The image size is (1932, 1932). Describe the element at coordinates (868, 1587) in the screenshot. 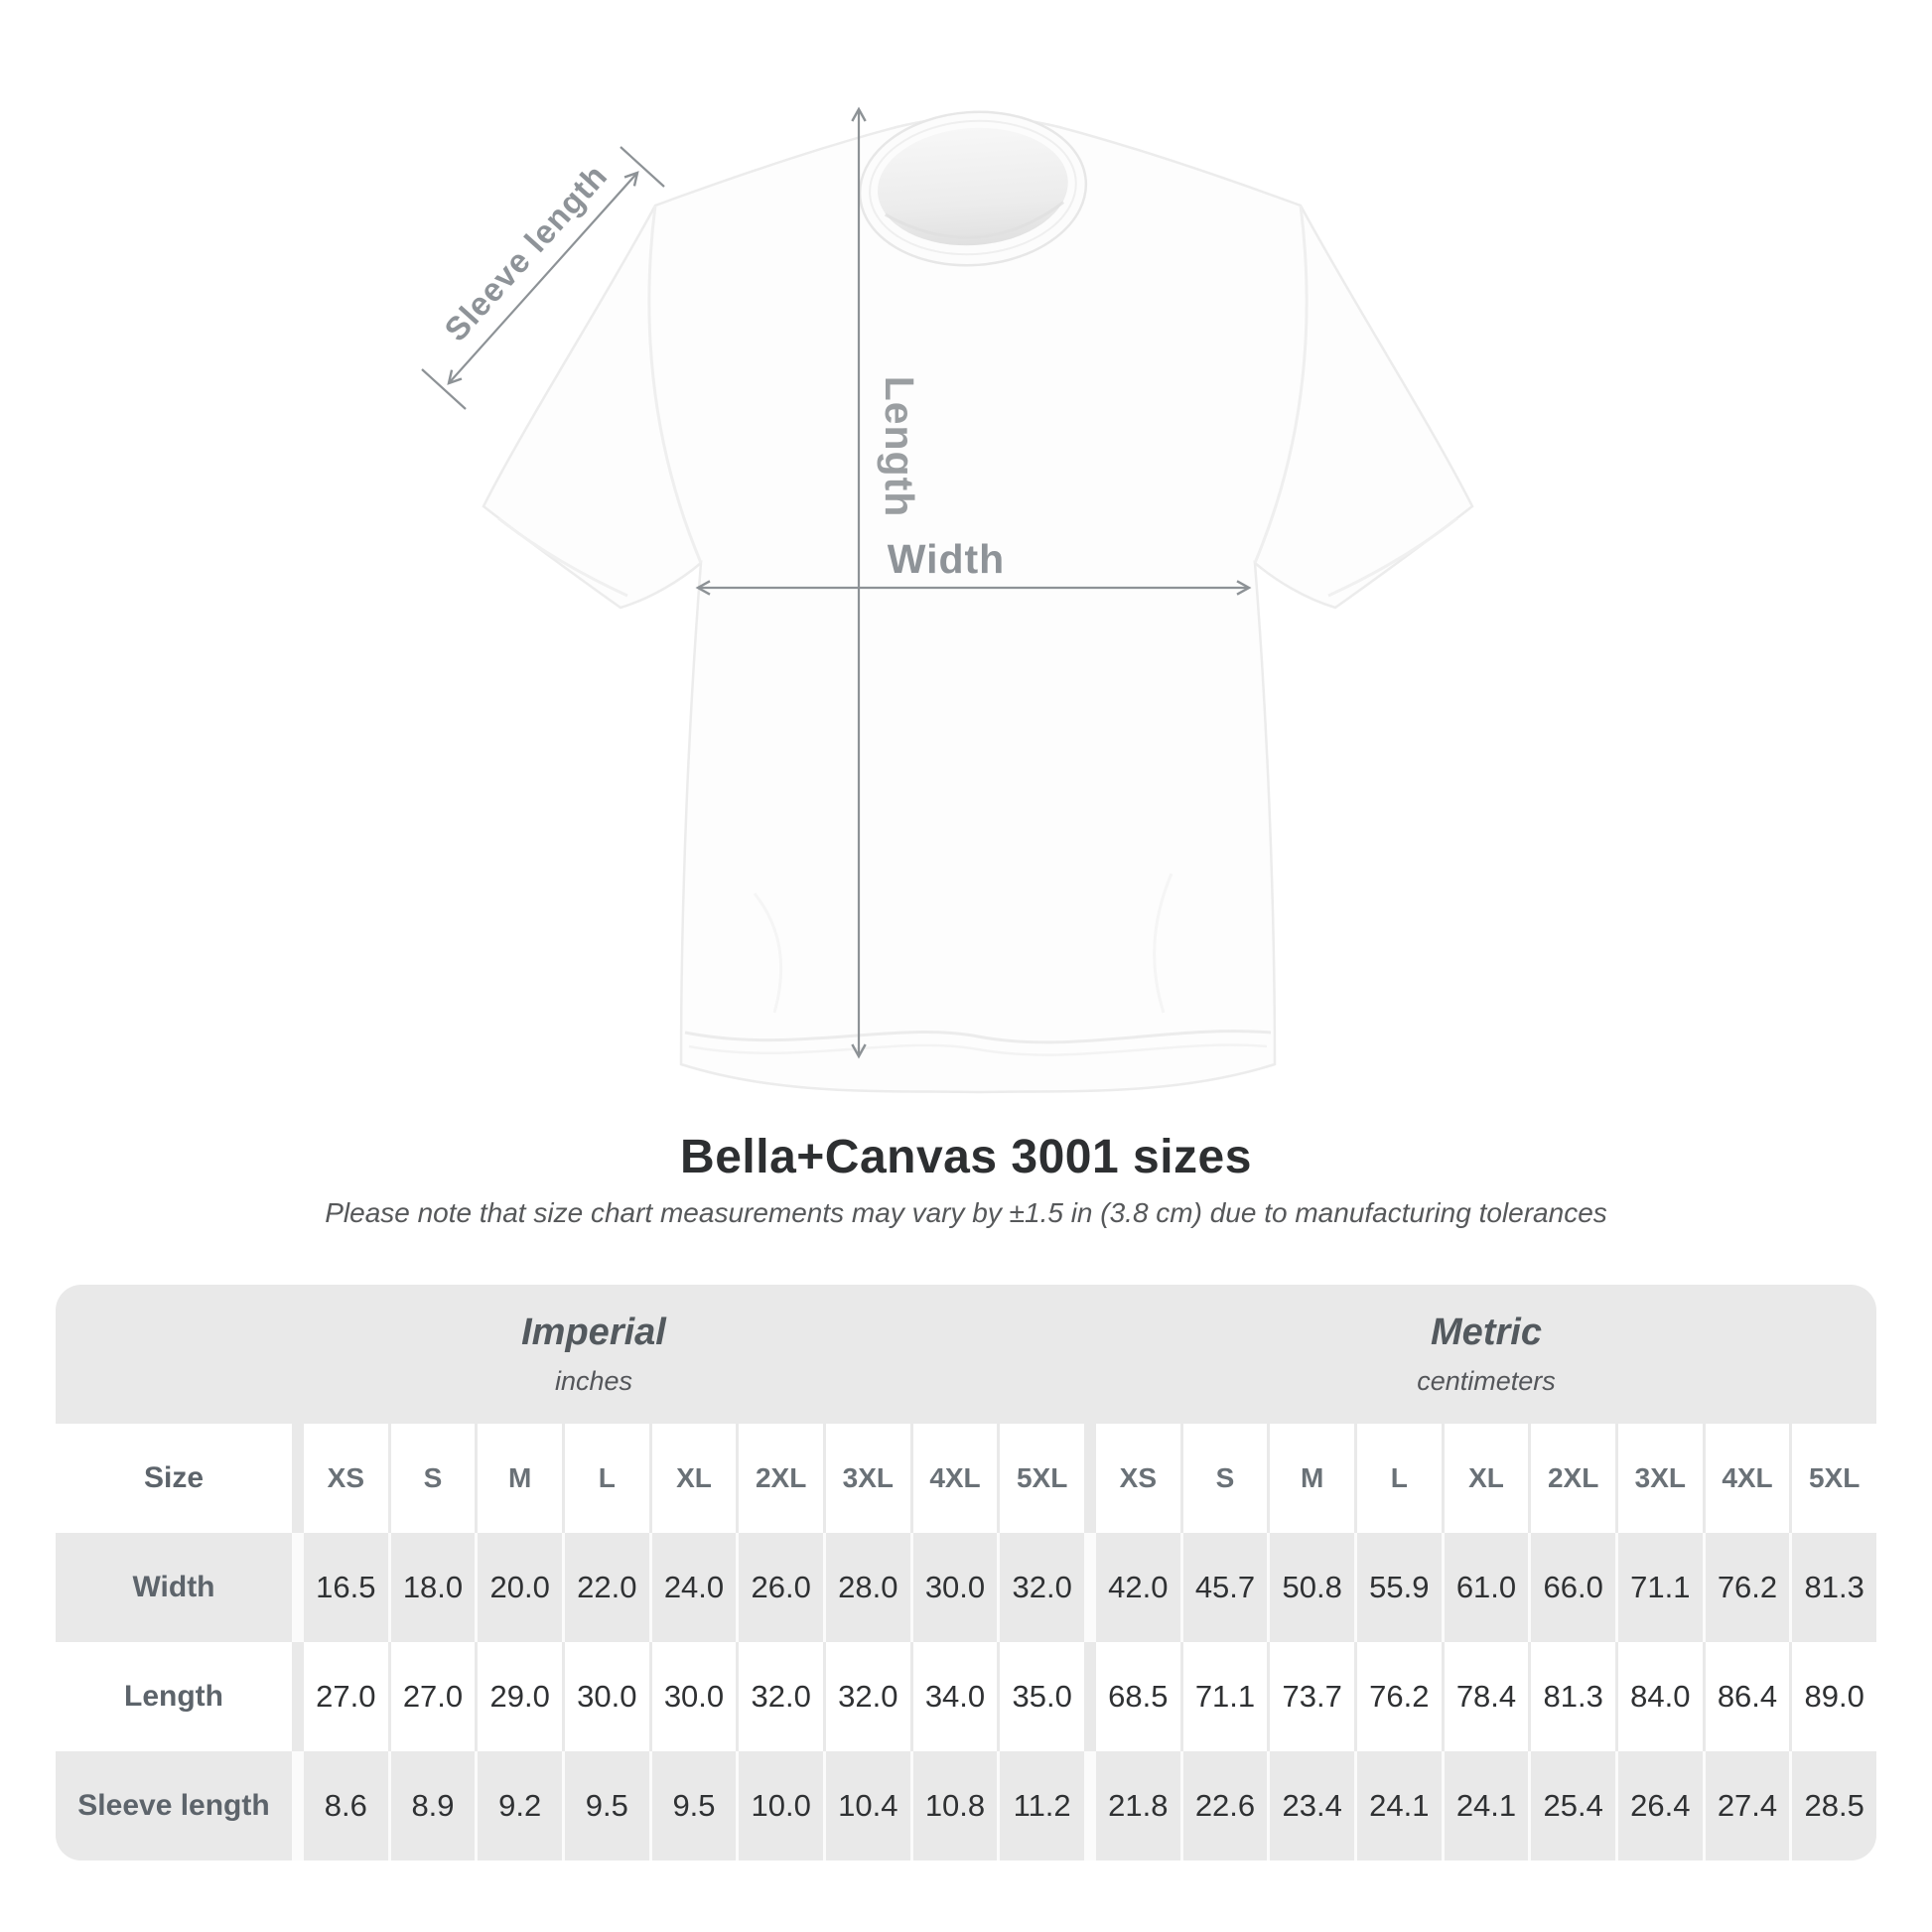

I see `width-imperial-value: 28.0` at that location.